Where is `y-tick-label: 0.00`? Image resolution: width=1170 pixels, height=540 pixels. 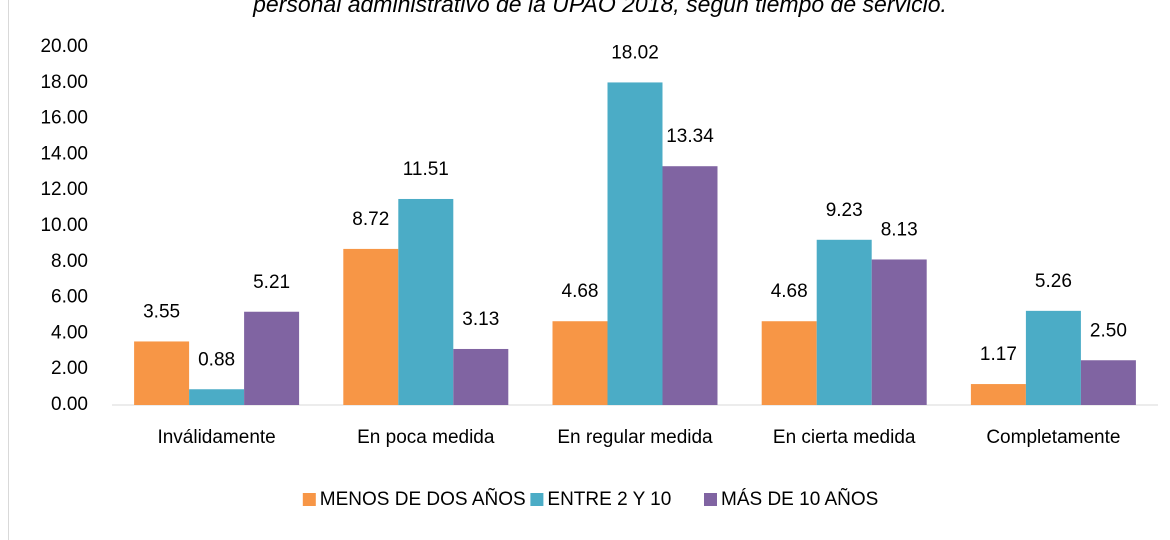 y-tick-label: 0.00 is located at coordinates (69, 404).